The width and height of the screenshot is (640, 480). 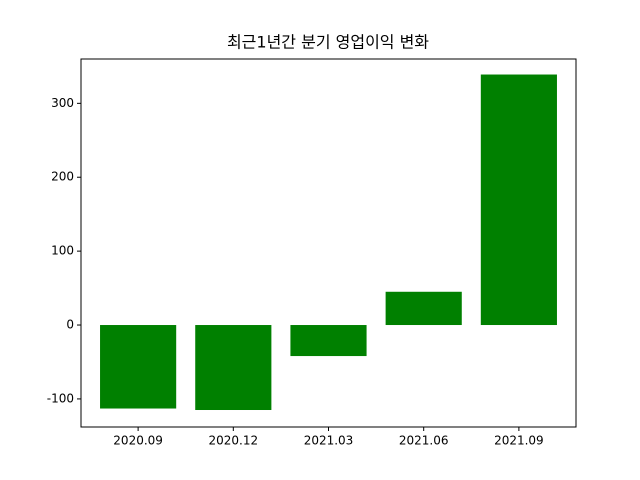 What do you see at coordinates (424, 441) in the screenshot?
I see `x-tick-label: 2021.06` at bounding box center [424, 441].